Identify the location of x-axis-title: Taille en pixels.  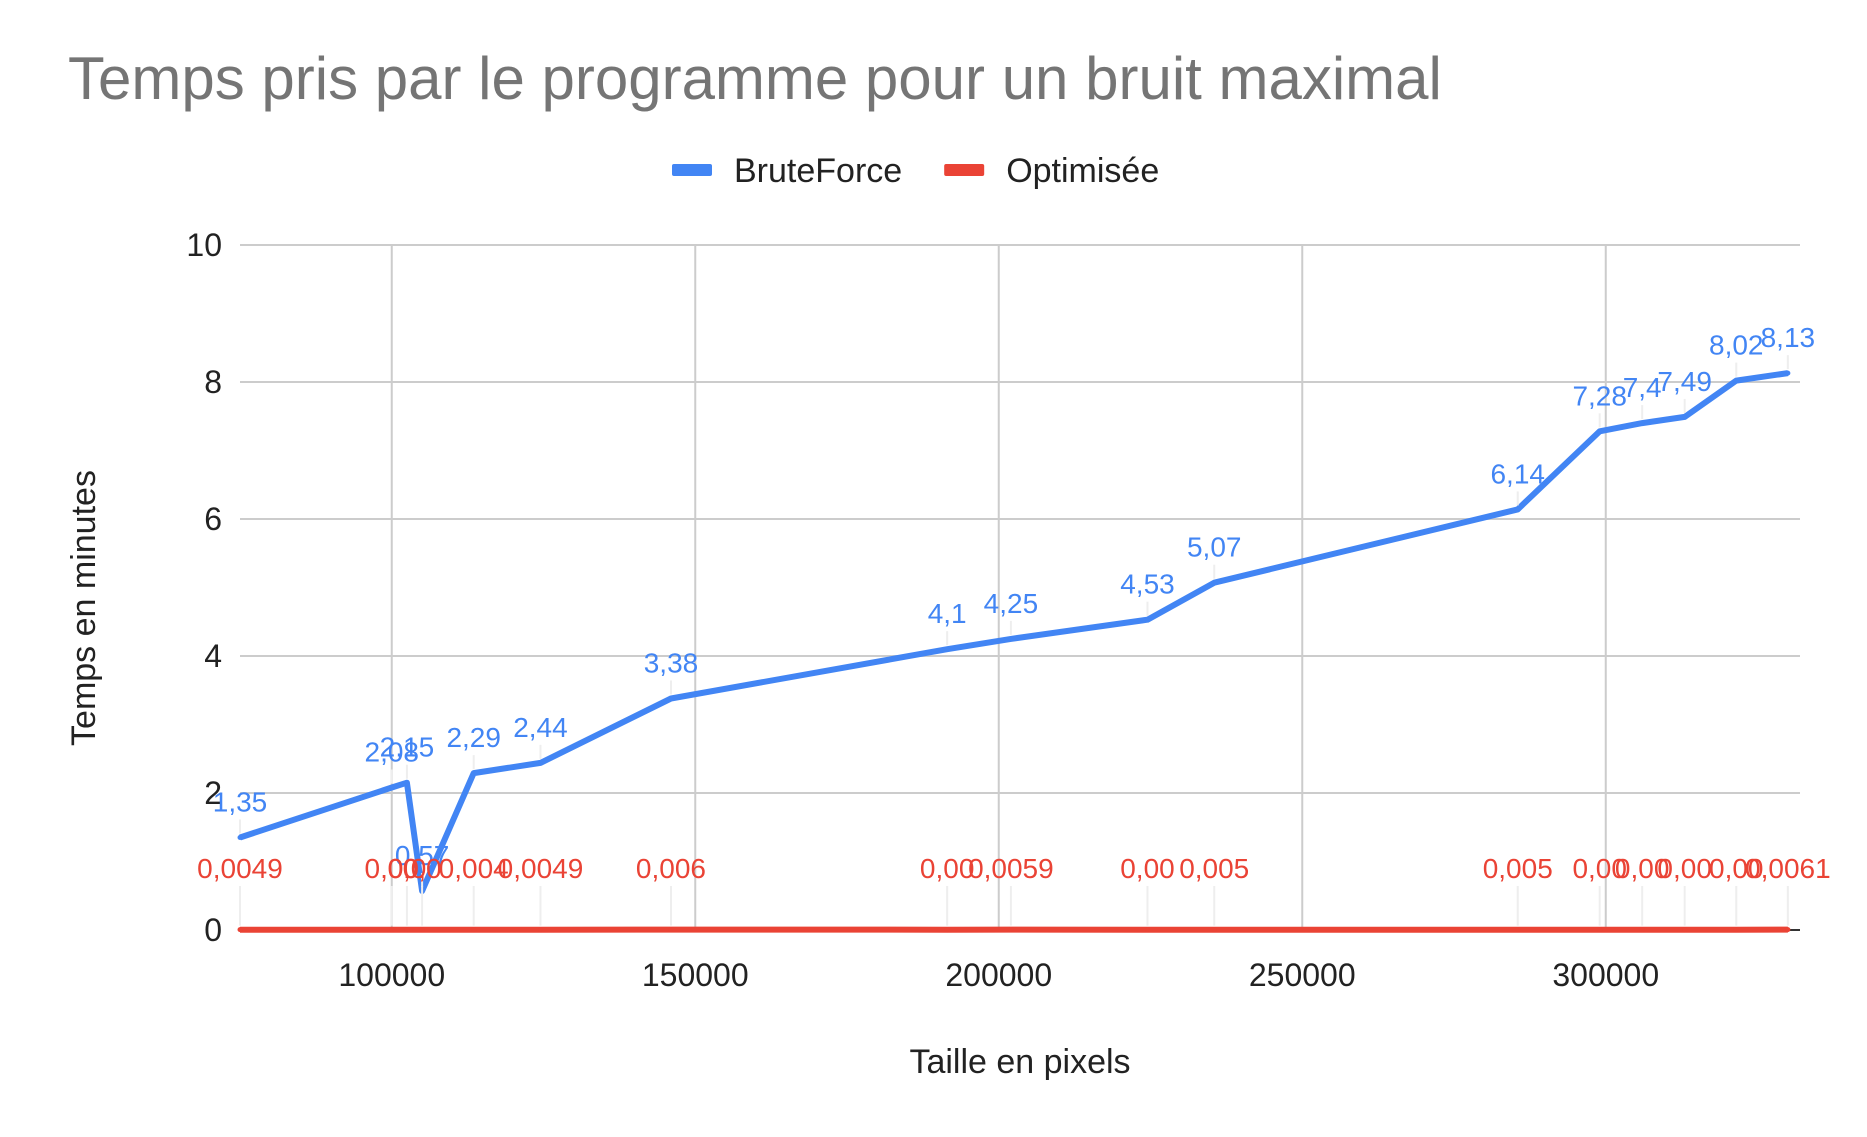
(1019, 1062).